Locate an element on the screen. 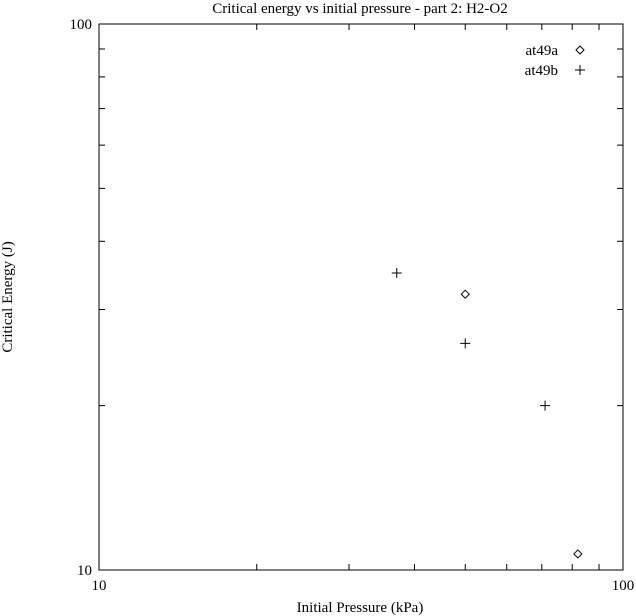 This screenshot has width=636, height=616. y-tick-label: 10 is located at coordinates (84, 571).